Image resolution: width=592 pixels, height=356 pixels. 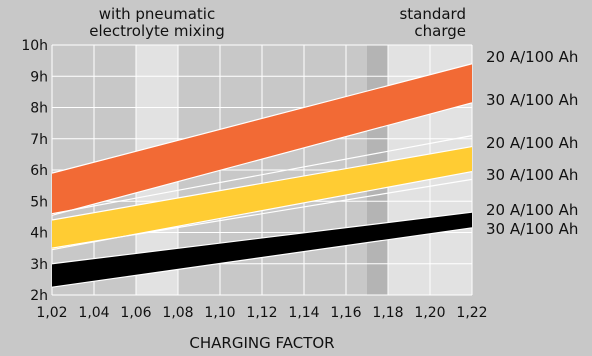 I want to click on y-tick-label: 6h, so click(x=39, y=171).